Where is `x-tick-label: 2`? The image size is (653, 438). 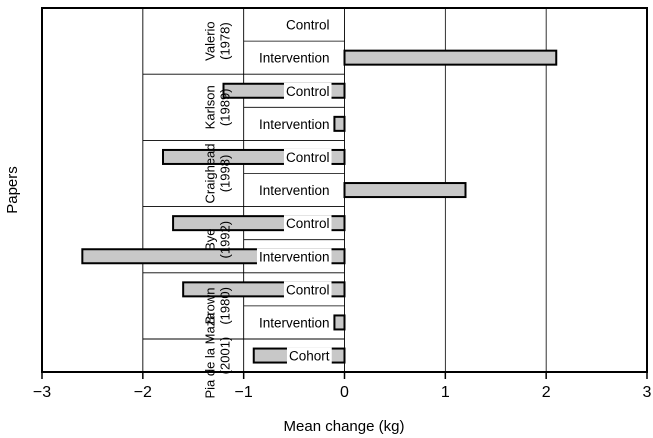 x-tick-label: 2 is located at coordinates (546, 392).